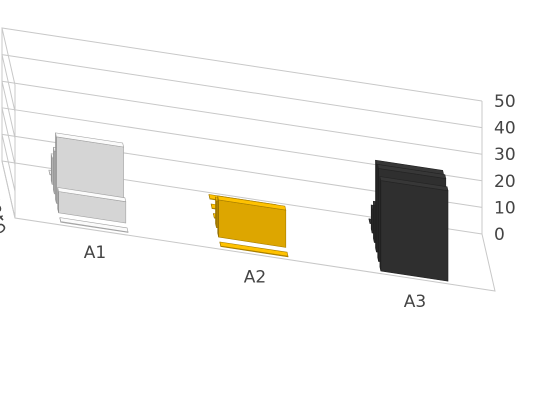 This screenshot has height=400, width=555. Describe the element at coordinates (499, 235) in the screenshot. I see `z-tick-label: 0` at that location.